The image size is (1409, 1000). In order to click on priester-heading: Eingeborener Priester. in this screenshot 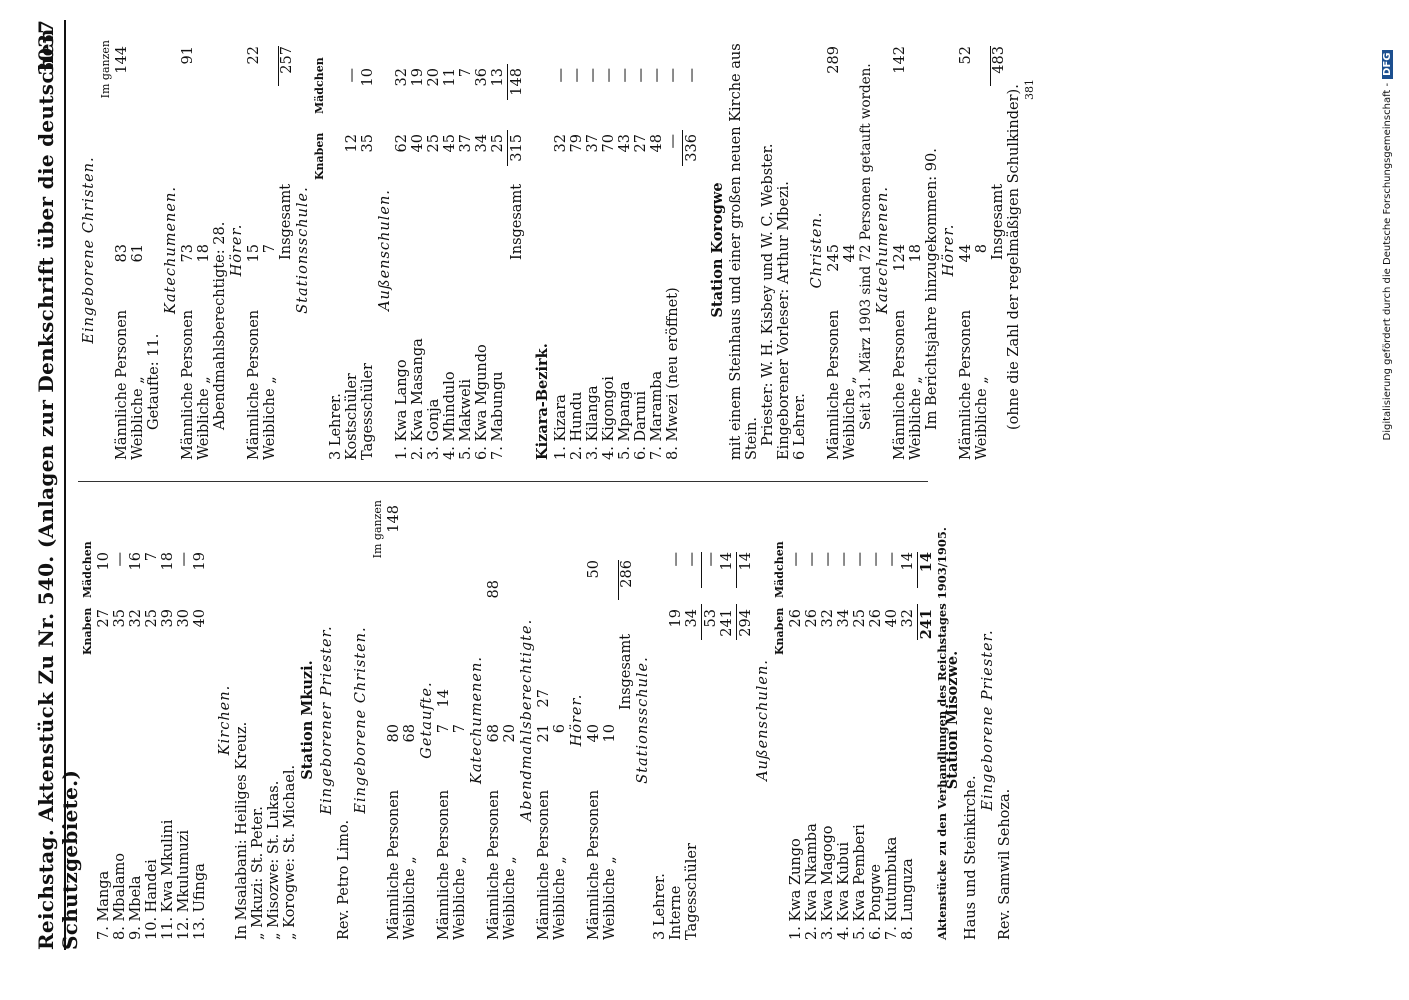, I will do `click(327, 720)`.